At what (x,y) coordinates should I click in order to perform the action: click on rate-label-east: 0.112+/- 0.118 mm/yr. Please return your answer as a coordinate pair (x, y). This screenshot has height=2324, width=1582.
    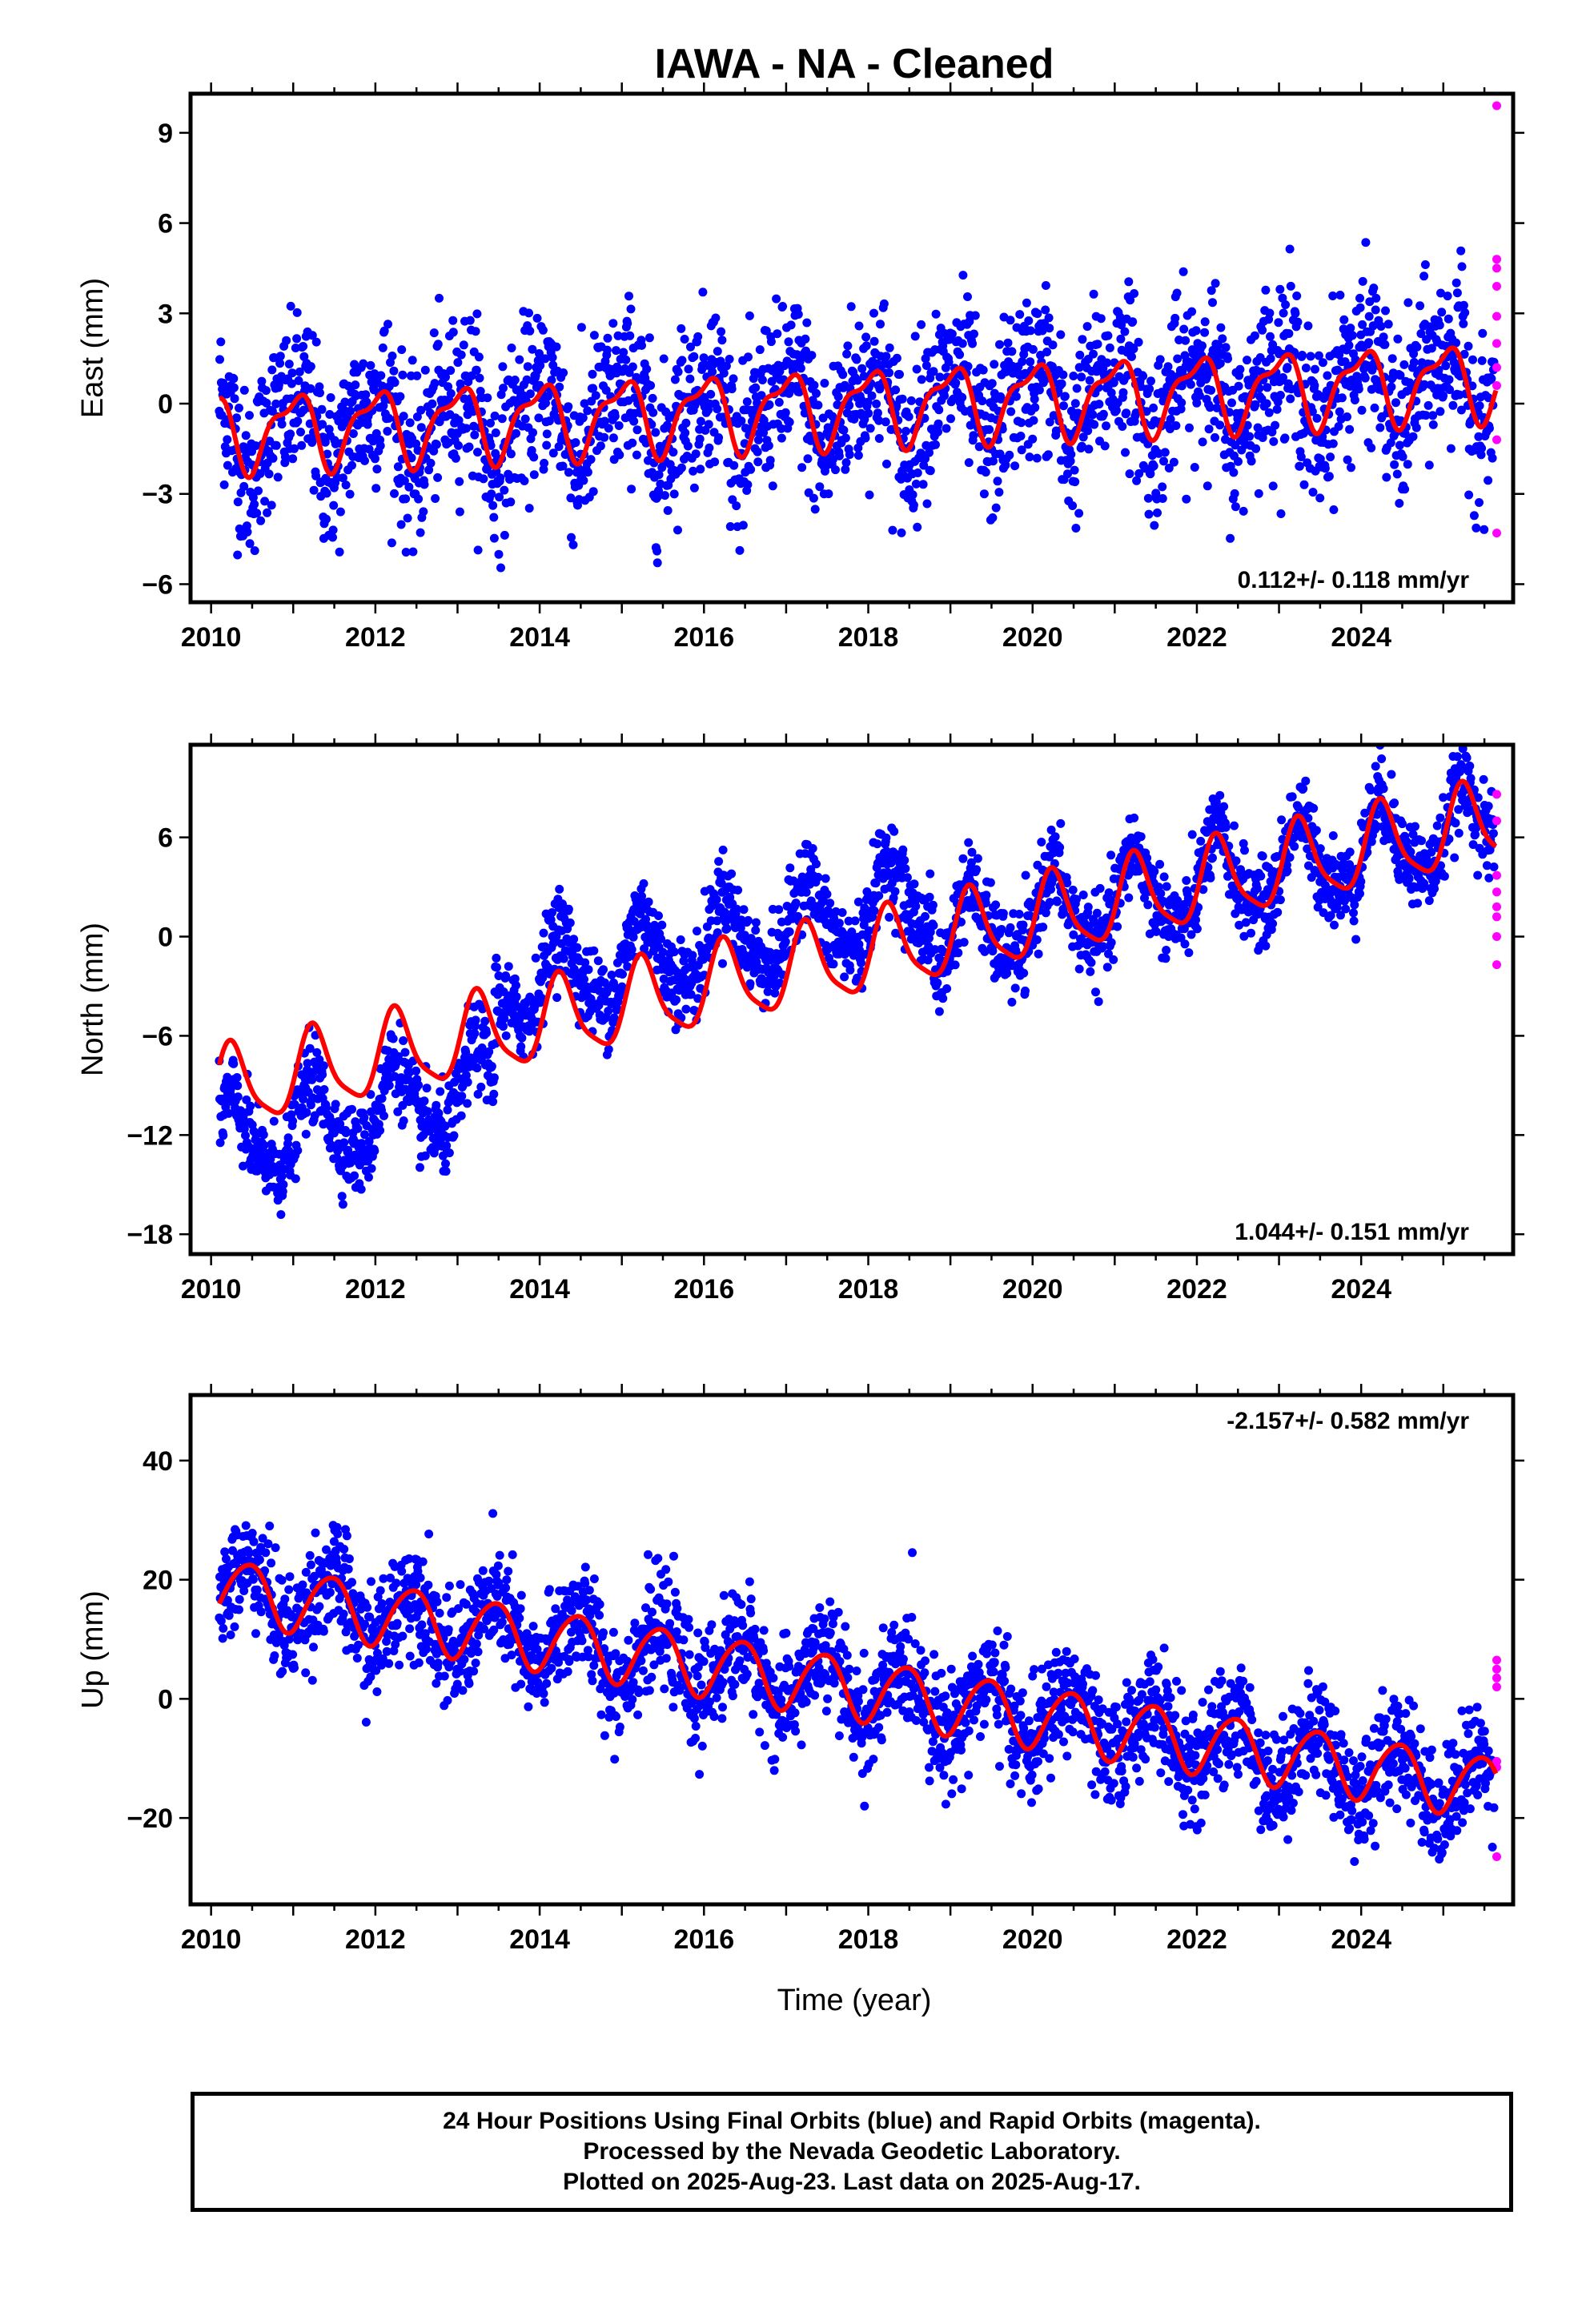
    Looking at the image, I should click on (1354, 580).